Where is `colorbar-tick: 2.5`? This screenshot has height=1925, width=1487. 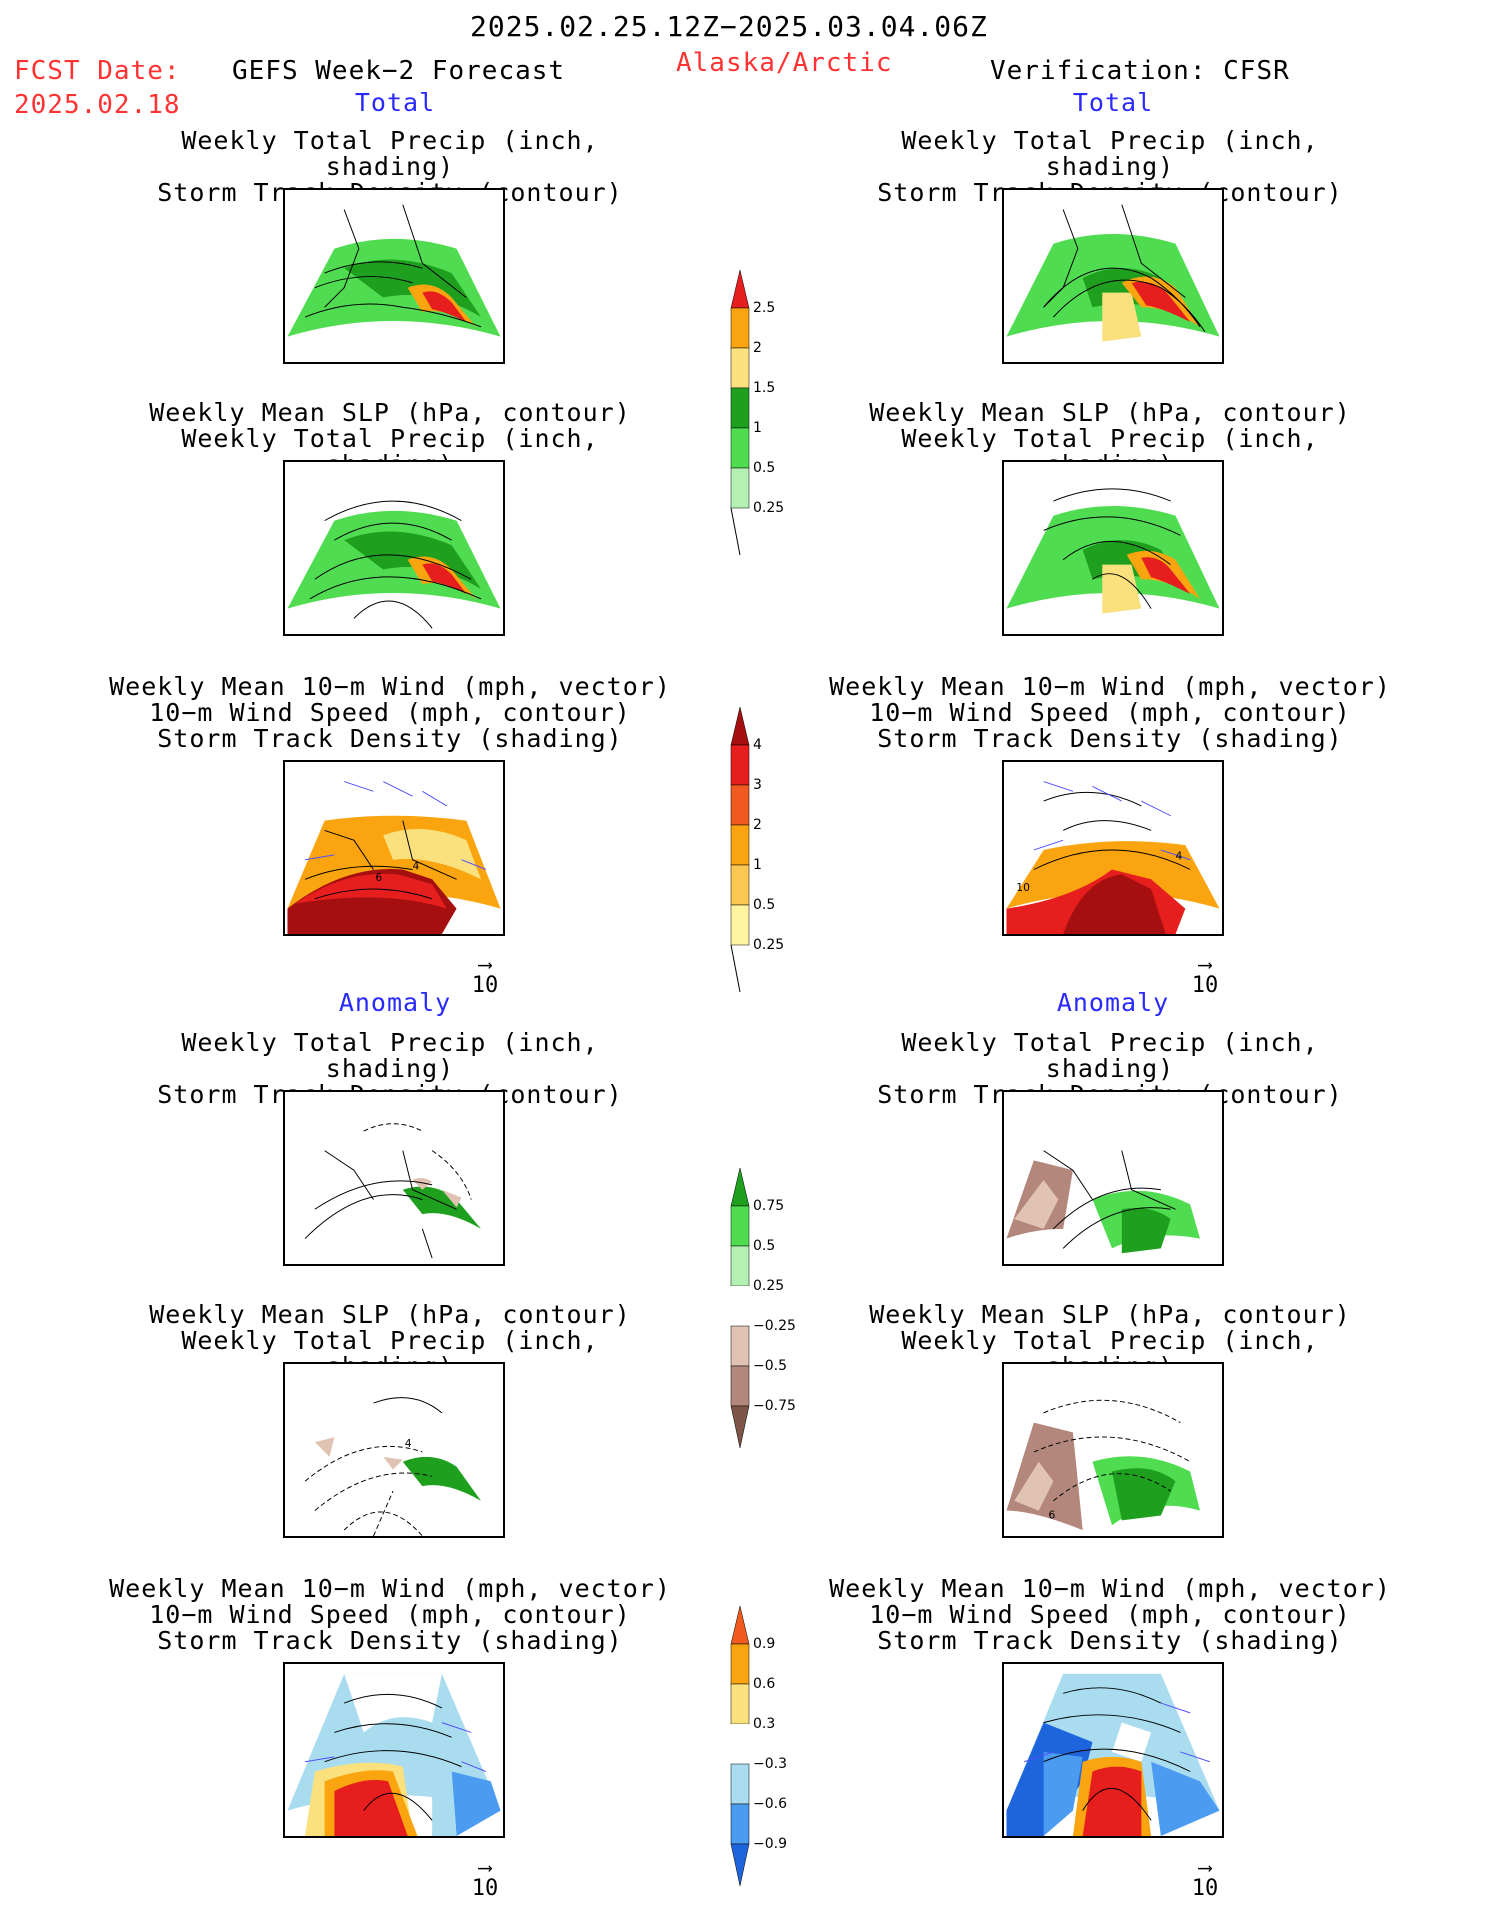 colorbar-tick: 2.5 is located at coordinates (764, 308).